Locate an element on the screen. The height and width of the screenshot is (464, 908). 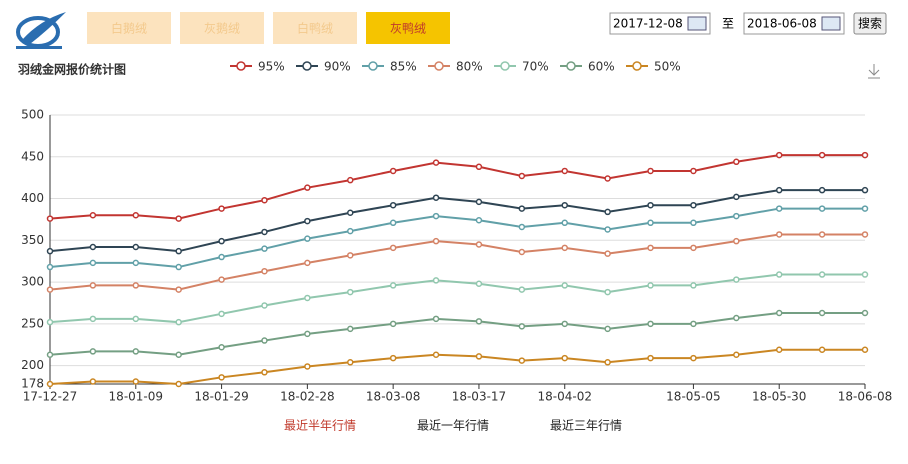
tab-label: 白鸭绒 is located at coordinates (315, 28).